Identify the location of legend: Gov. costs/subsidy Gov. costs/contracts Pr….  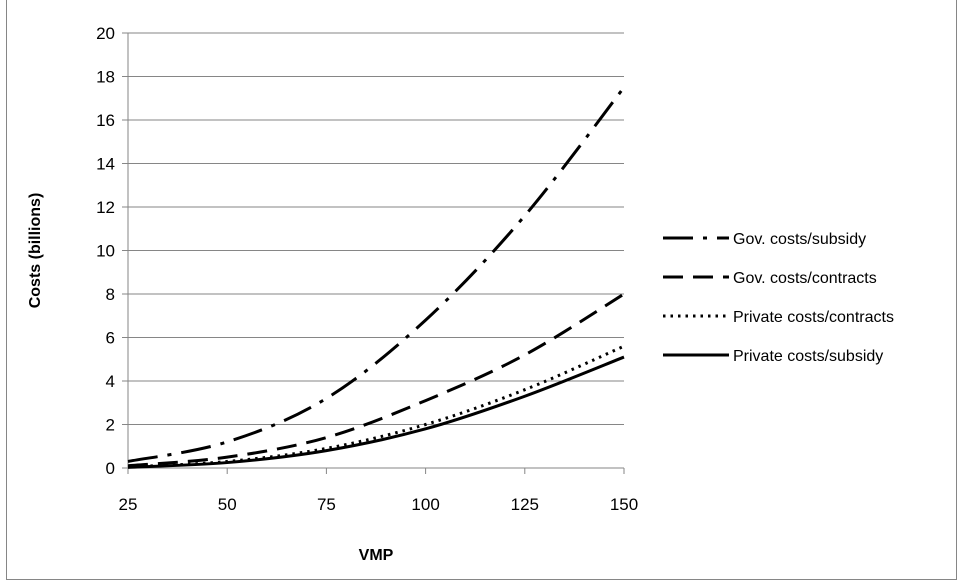
(778, 298).